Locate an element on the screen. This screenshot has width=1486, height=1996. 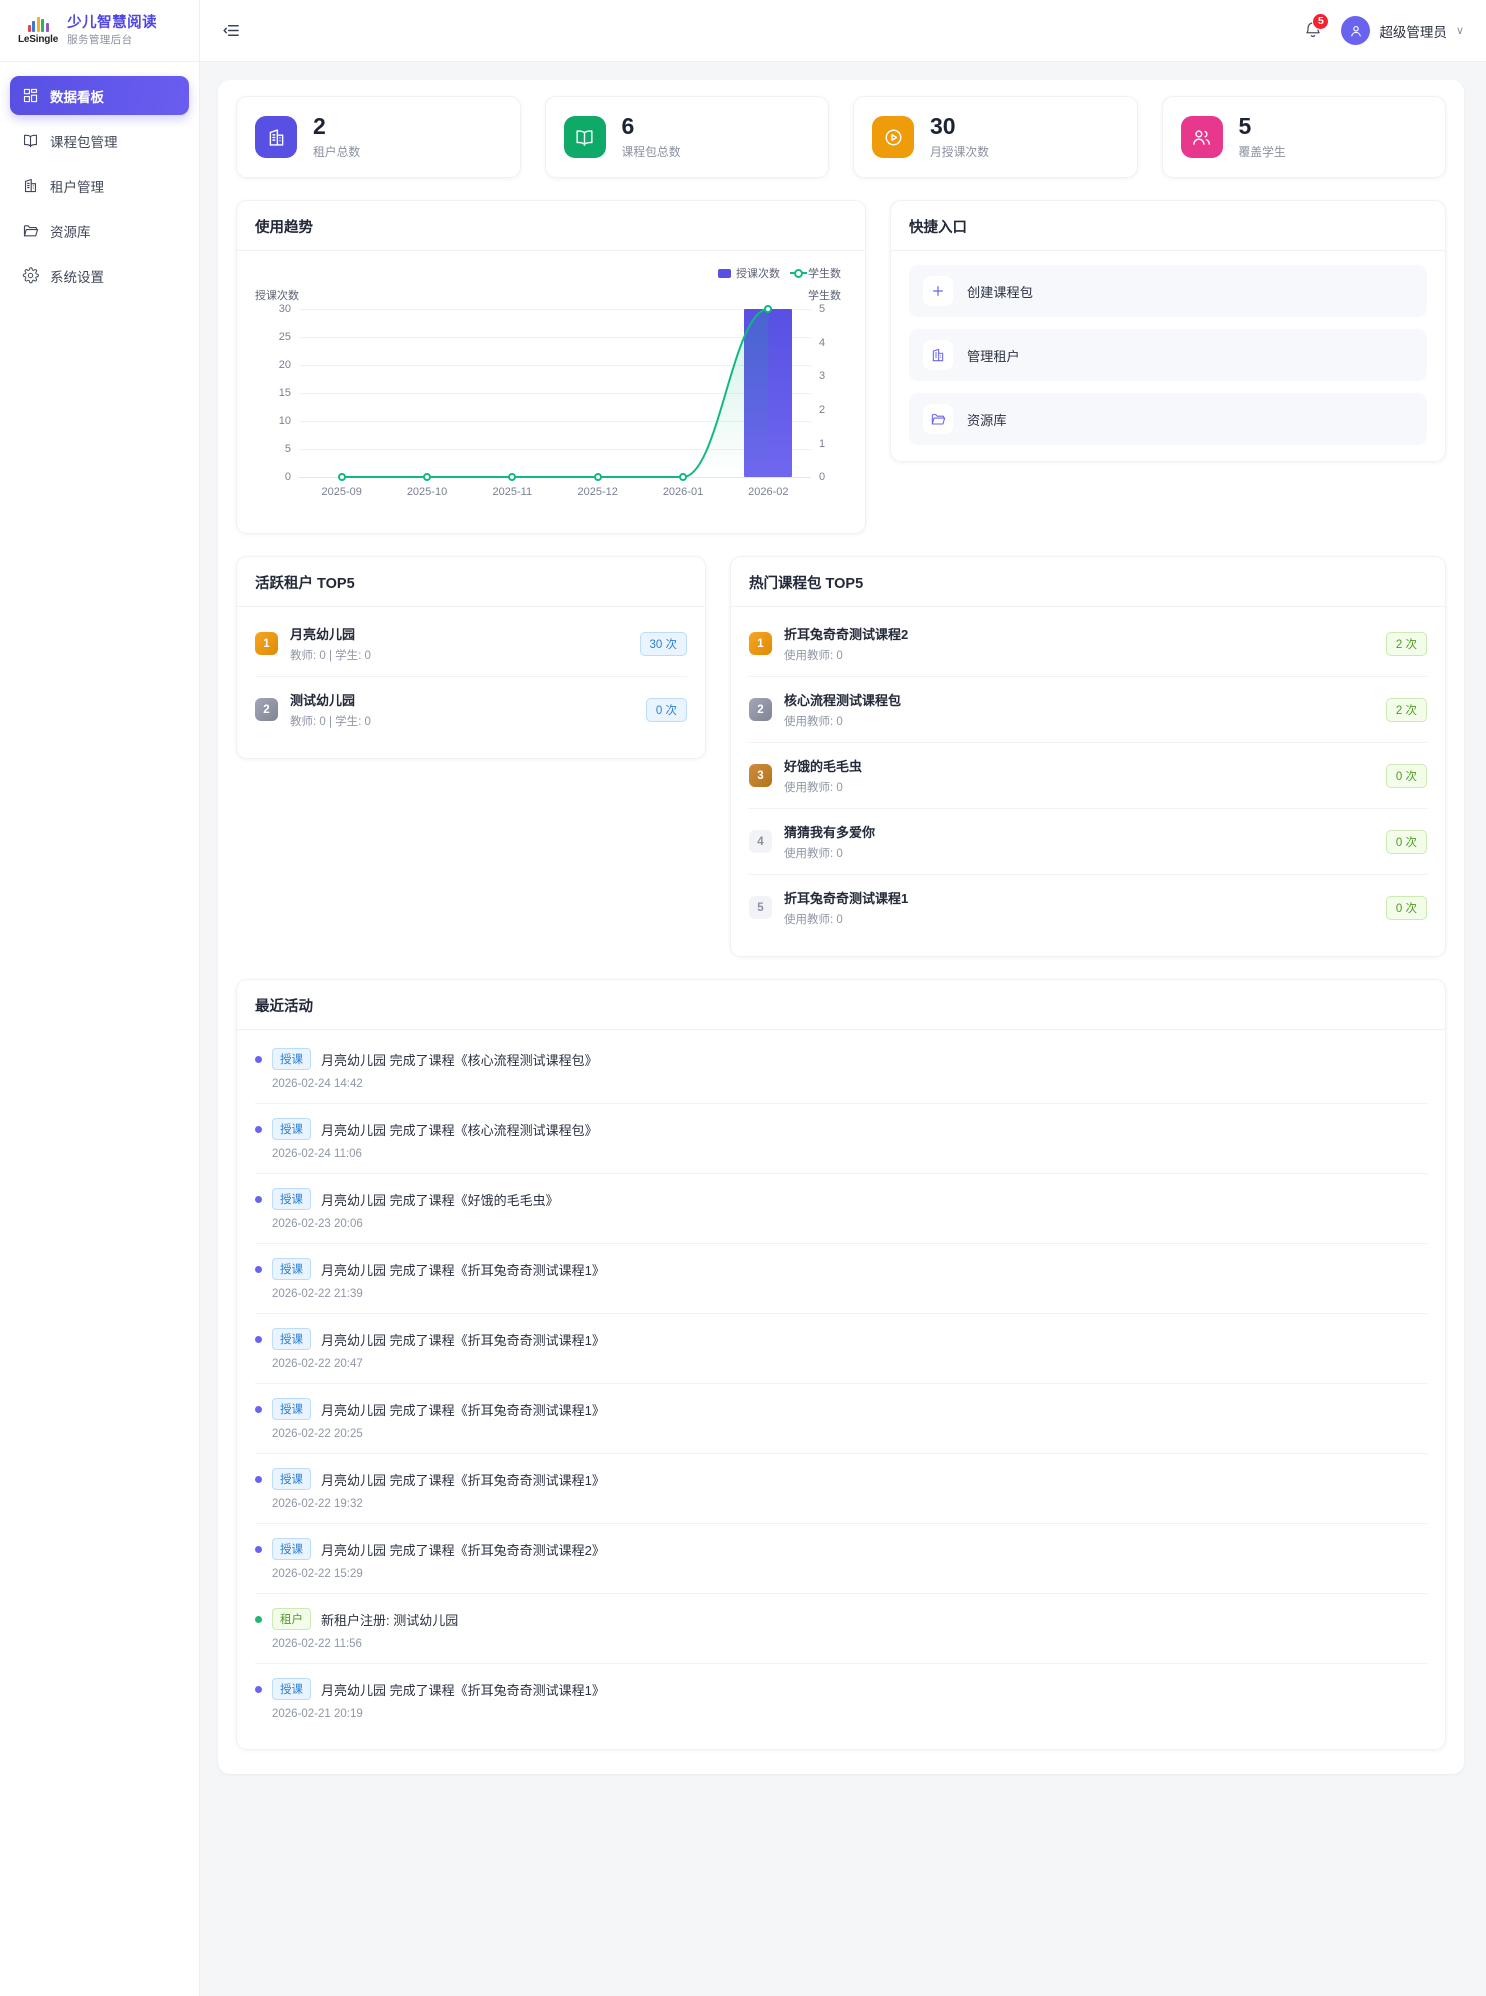
user-menu: 超级管理员 ∨ is located at coordinates (1402, 30).